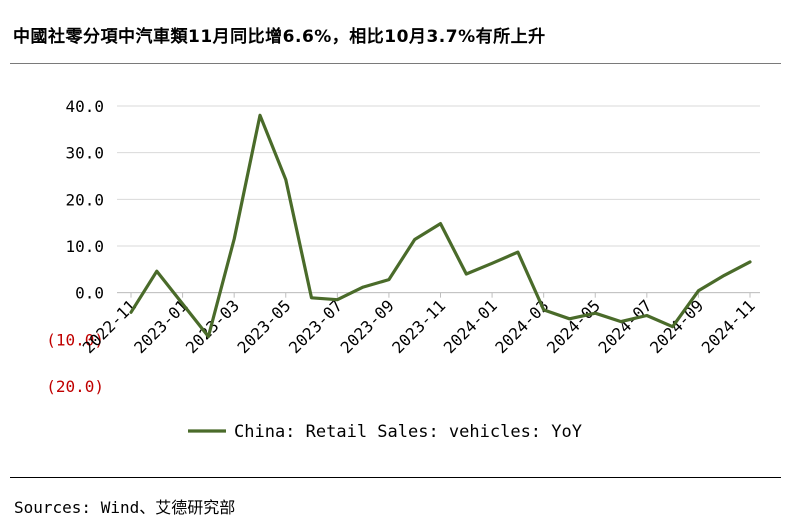 This screenshot has width=791, height=526. Describe the element at coordinates (418, 326) in the screenshot. I see `x-tick-label: 2023-11` at that location.